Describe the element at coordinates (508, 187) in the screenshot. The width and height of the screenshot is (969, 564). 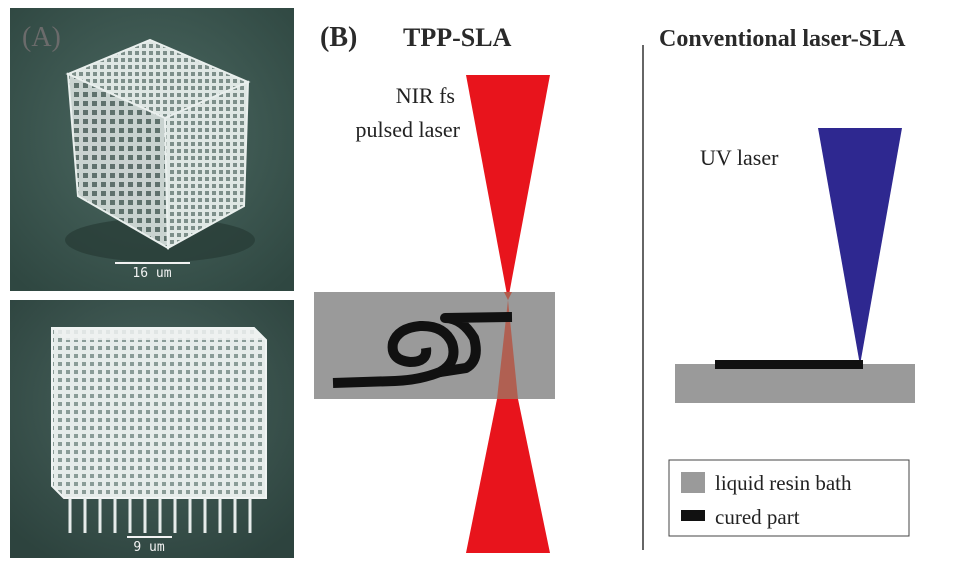
I see `nir-beam-upper` at that location.